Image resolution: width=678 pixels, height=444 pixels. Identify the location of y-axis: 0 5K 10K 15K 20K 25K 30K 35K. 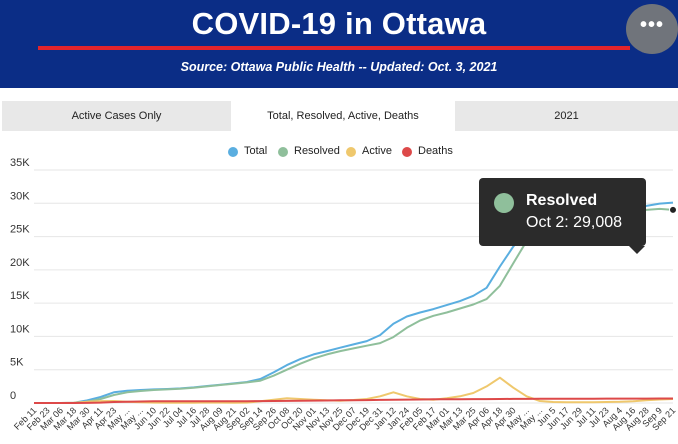
(20, 279).